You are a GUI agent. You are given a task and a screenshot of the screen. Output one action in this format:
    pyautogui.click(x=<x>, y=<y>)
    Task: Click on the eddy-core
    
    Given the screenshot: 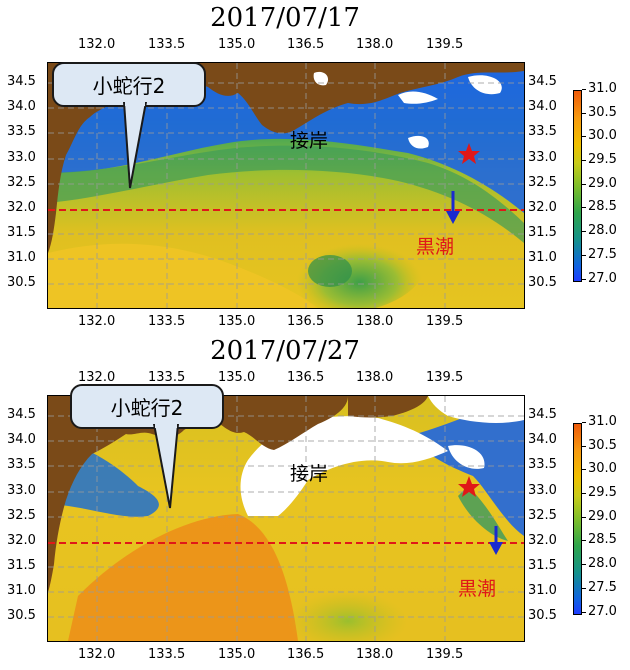 What is the action you would take?
    pyautogui.click(x=330, y=271)
    